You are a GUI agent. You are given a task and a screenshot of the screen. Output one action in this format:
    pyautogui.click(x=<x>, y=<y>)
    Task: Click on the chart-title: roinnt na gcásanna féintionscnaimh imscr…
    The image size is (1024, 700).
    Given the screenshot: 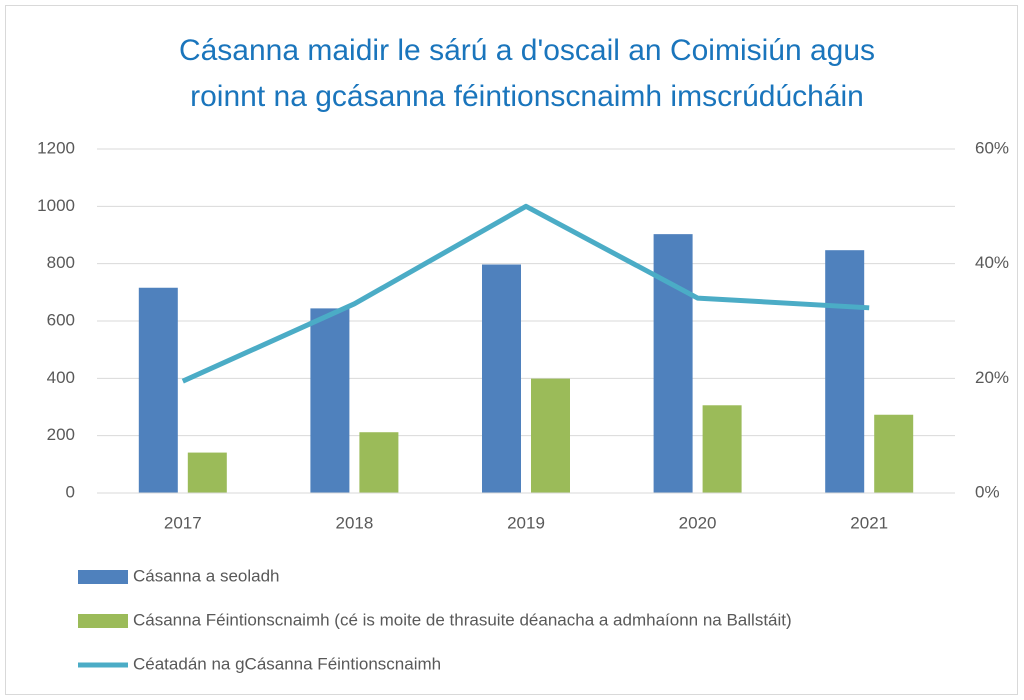 What is the action you would take?
    pyautogui.click(x=527, y=96)
    